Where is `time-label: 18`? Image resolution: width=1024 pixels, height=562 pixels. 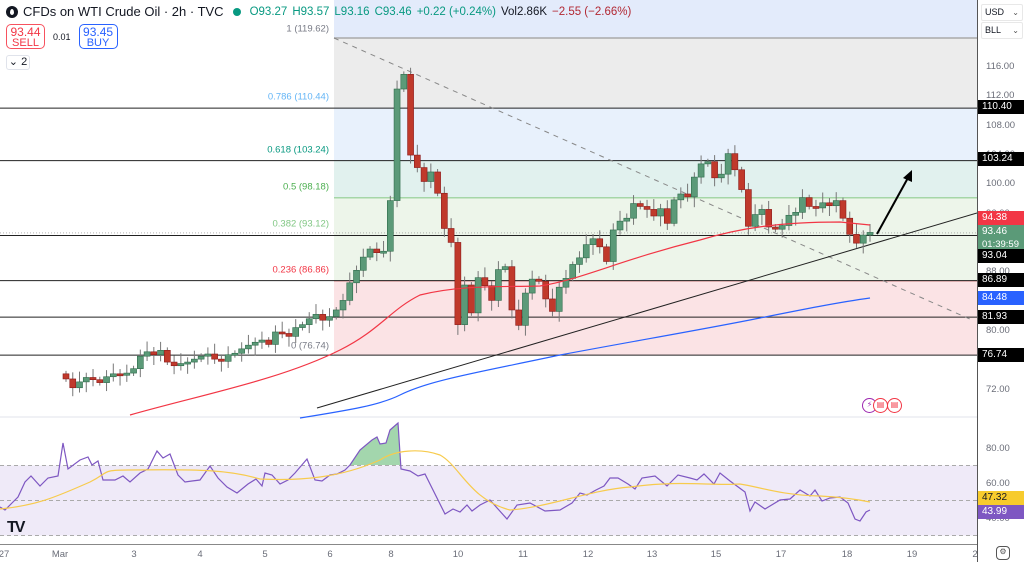 time-label: 18 is located at coordinates (847, 554).